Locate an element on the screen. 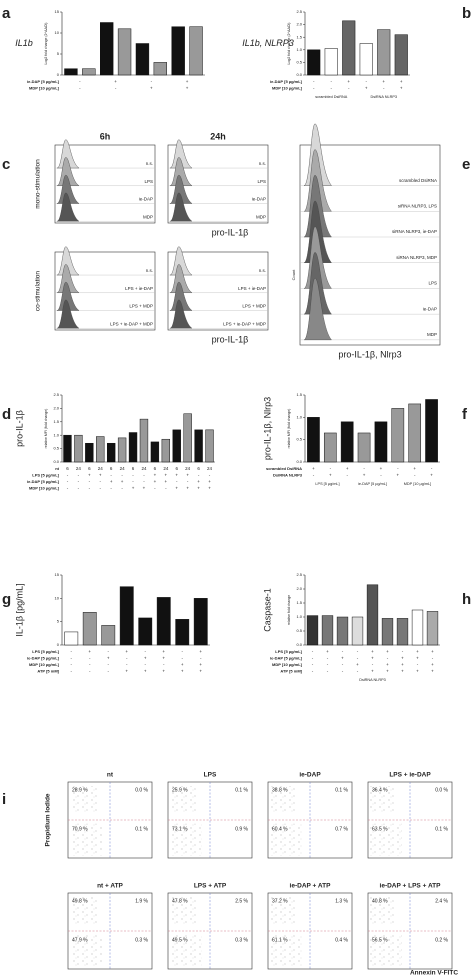 This screenshot has height=980, width=474. quadrant-percent: 0.7 % is located at coordinates (341, 829).